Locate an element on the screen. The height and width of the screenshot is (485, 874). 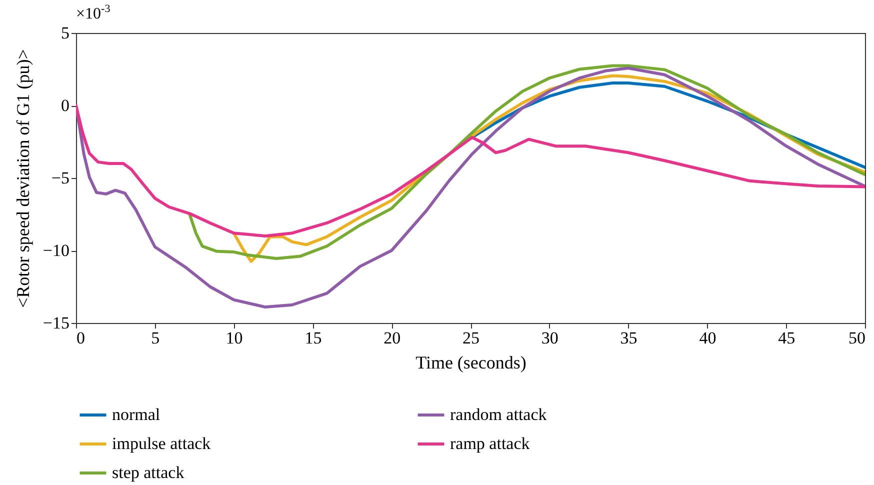
x-tick-label: 50 is located at coordinates (857, 338).